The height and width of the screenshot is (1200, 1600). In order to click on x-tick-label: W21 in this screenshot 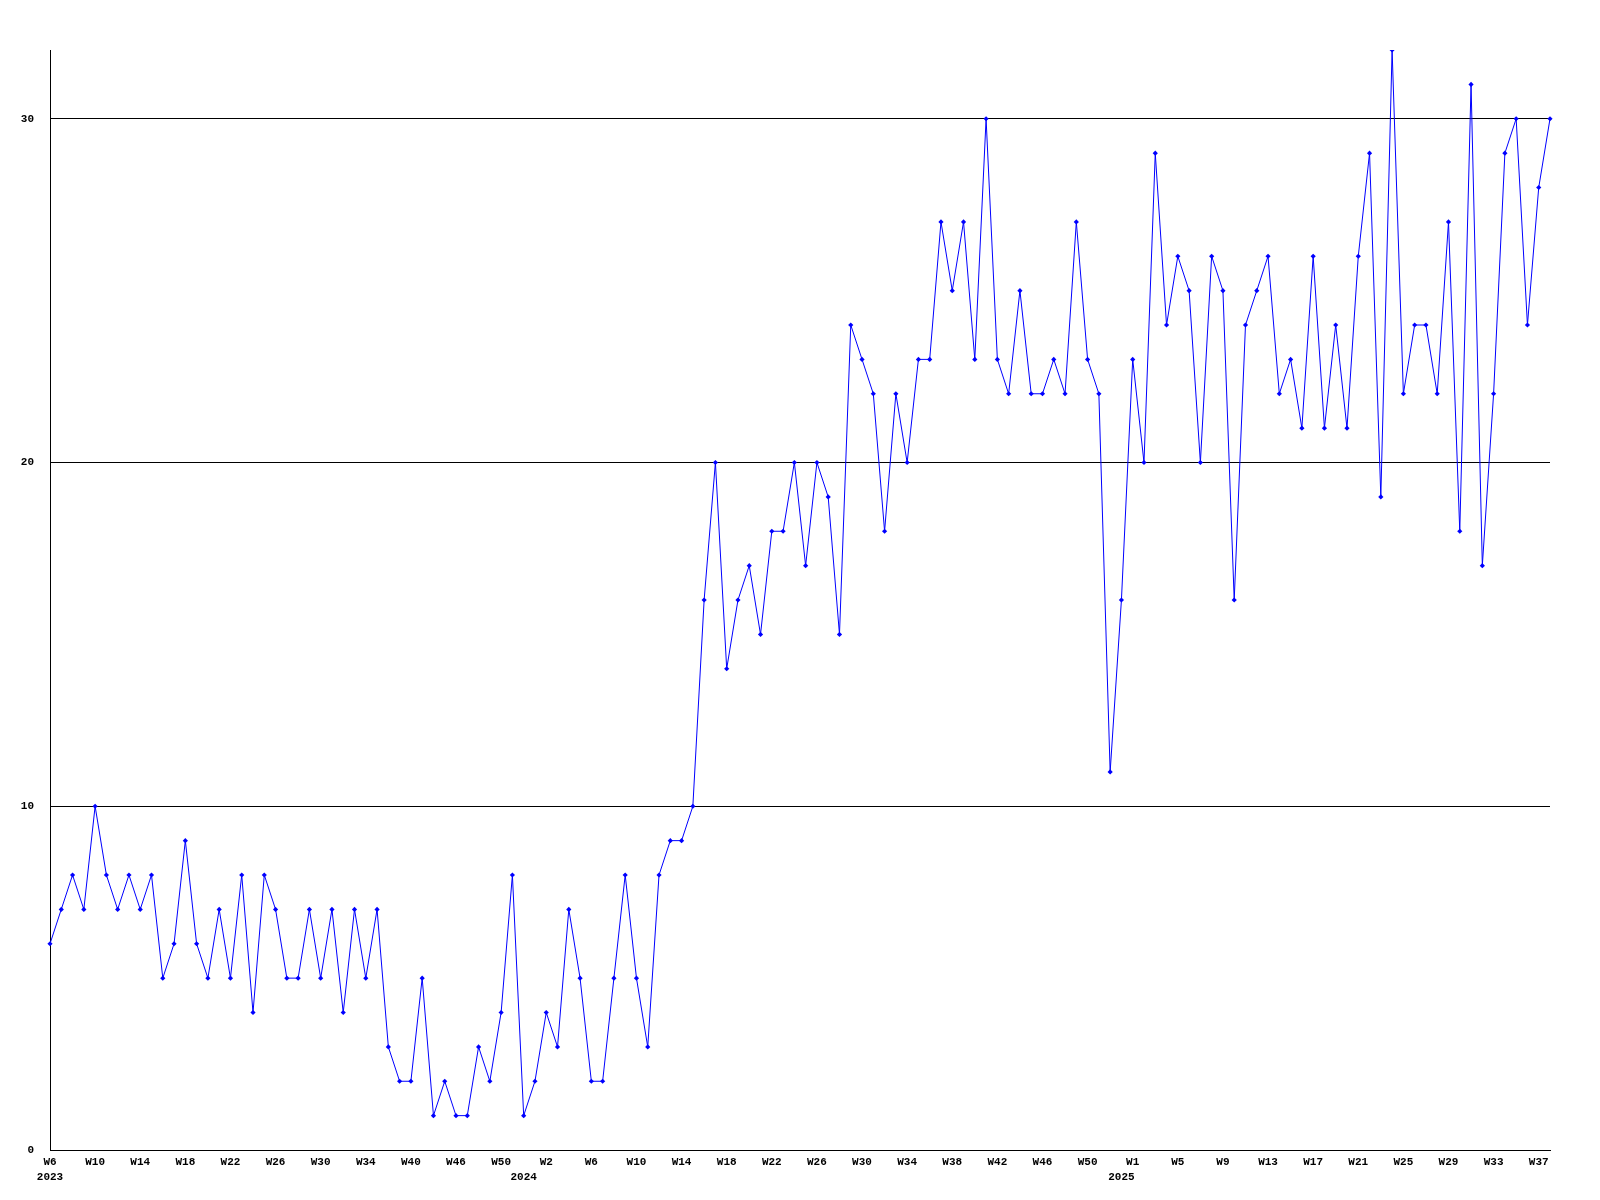, I will do `click(1358, 1162)`.